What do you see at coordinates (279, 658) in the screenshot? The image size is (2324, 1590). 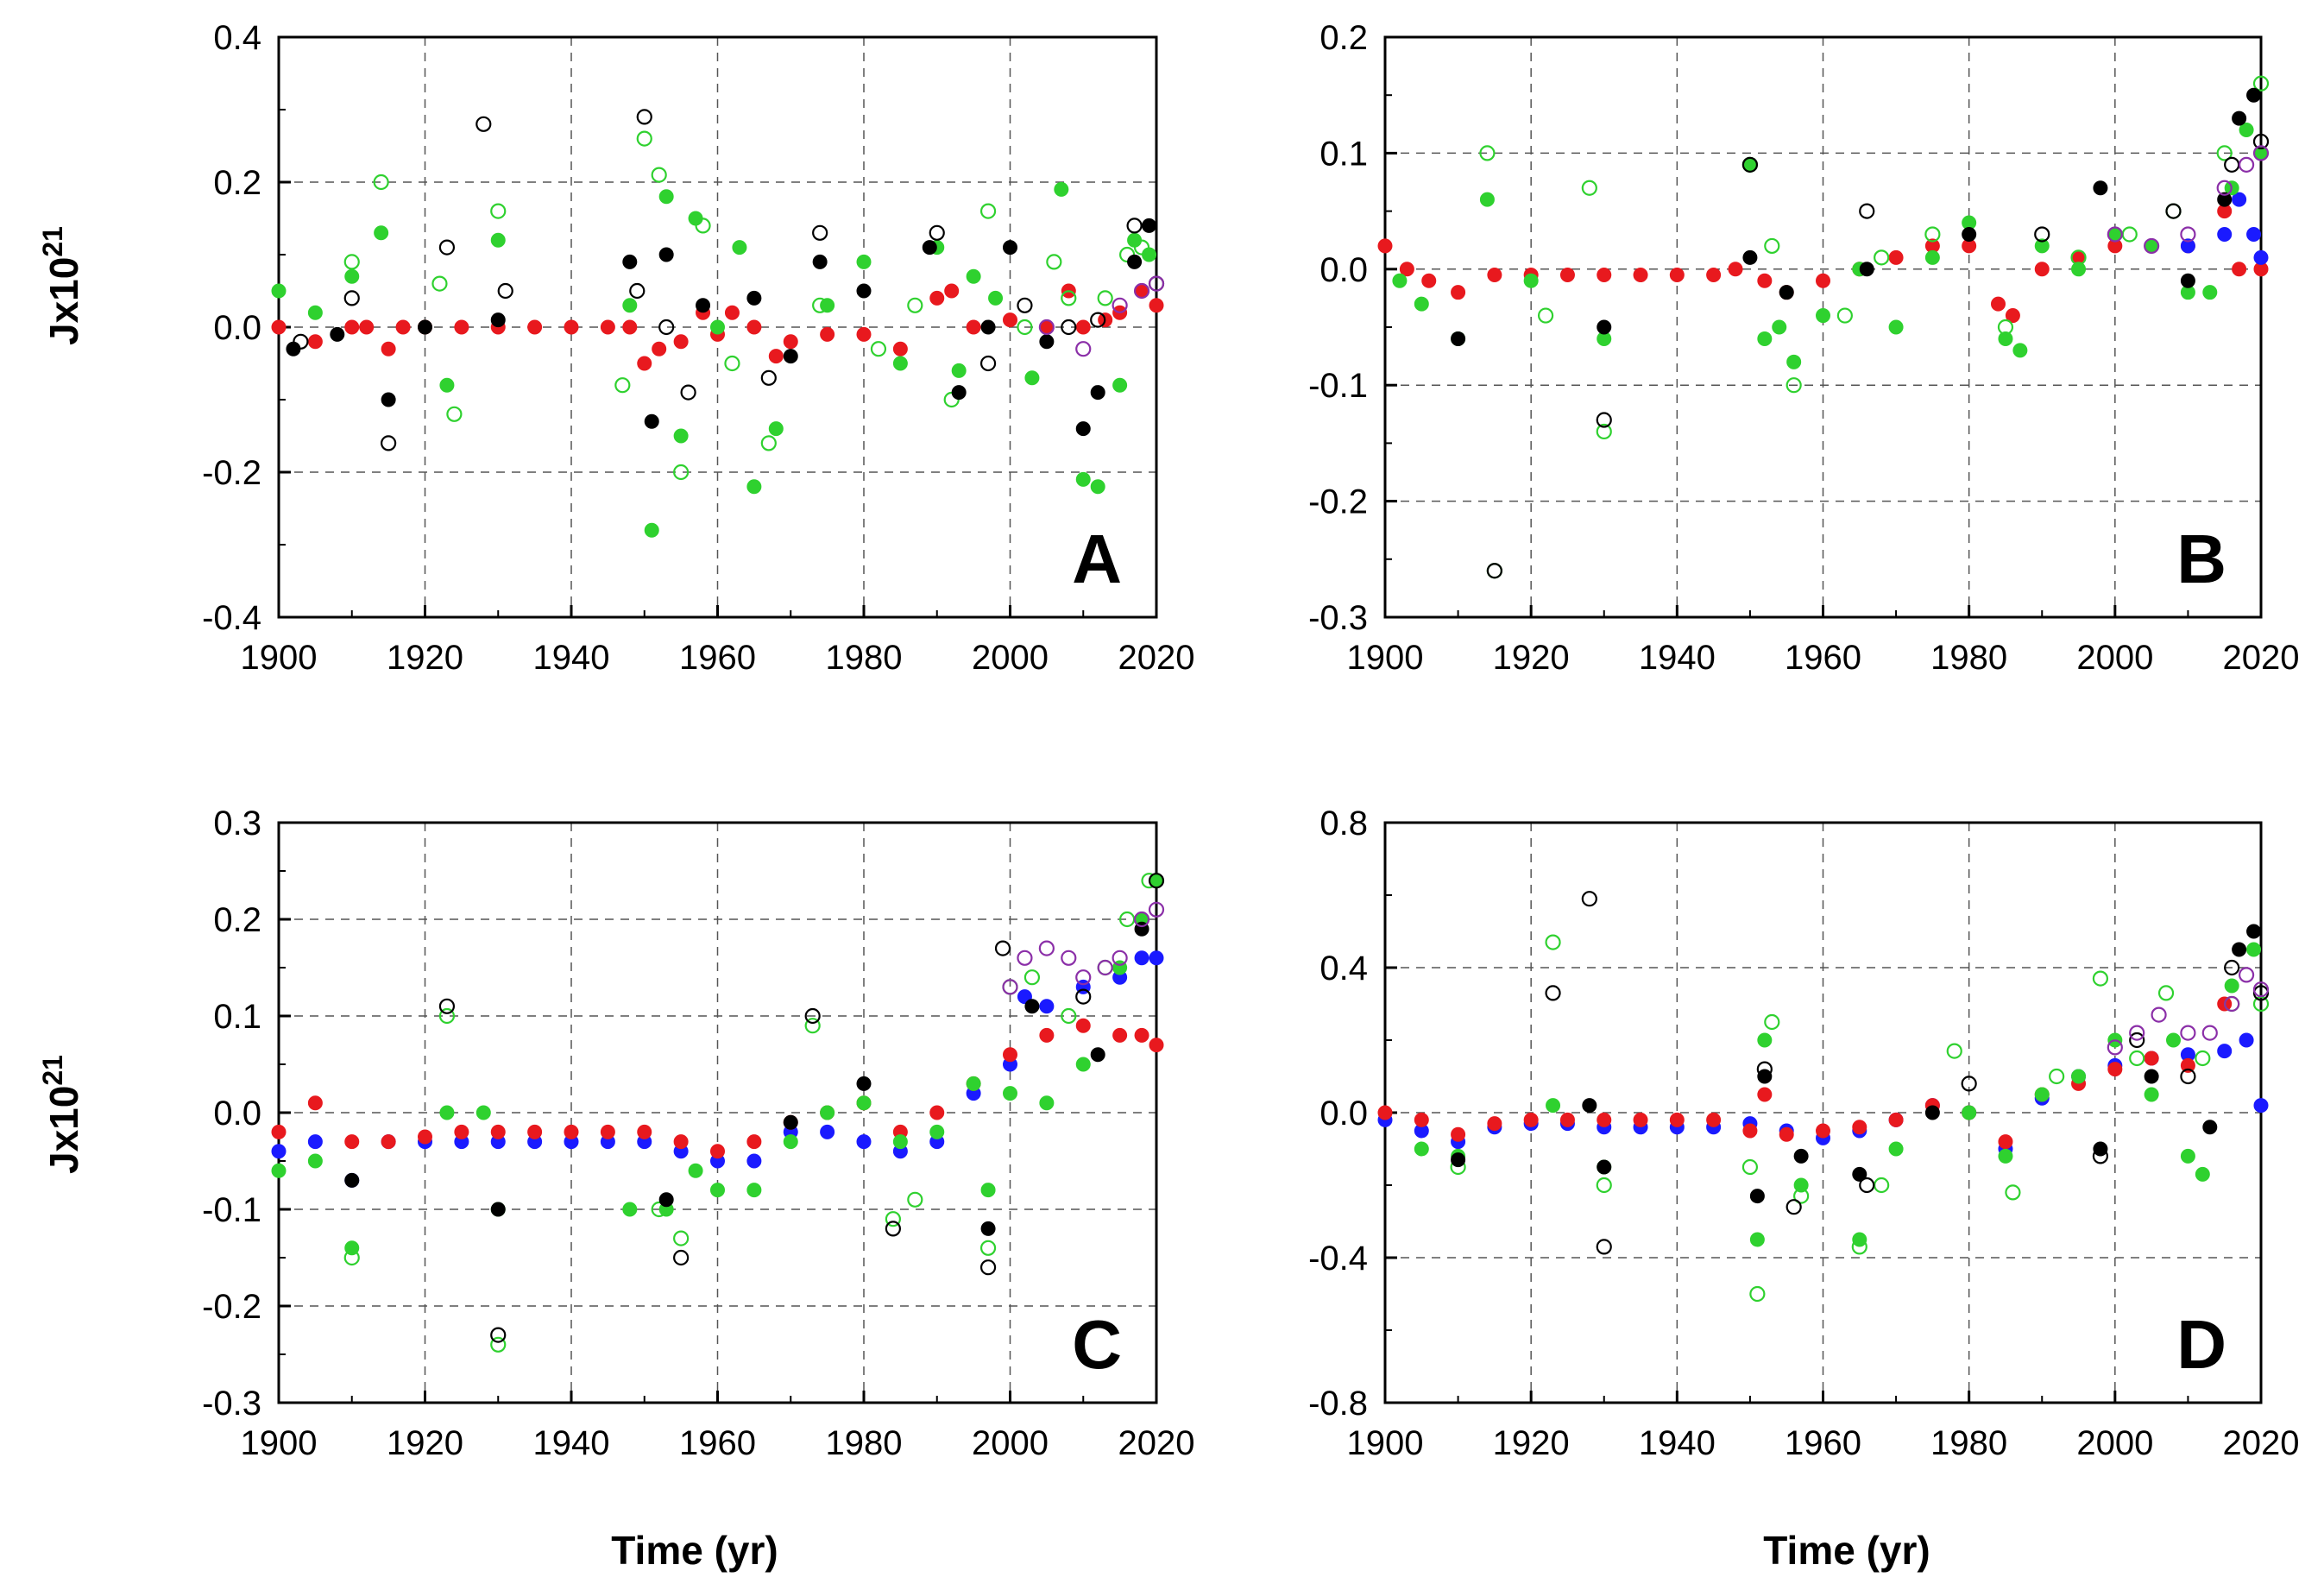 I see `x-tick-label: 1900` at bounding box center [279, 658].